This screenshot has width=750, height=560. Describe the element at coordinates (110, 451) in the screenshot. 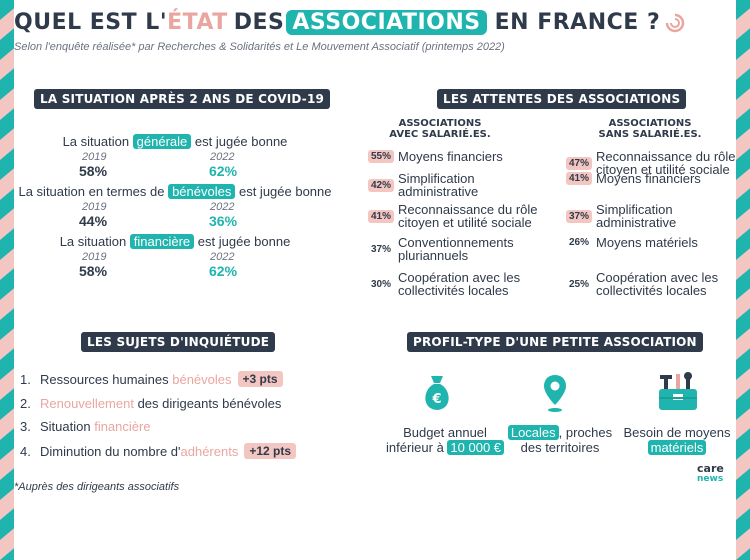

I see `concern-text-part: Diminution du nombre d'` at that location.